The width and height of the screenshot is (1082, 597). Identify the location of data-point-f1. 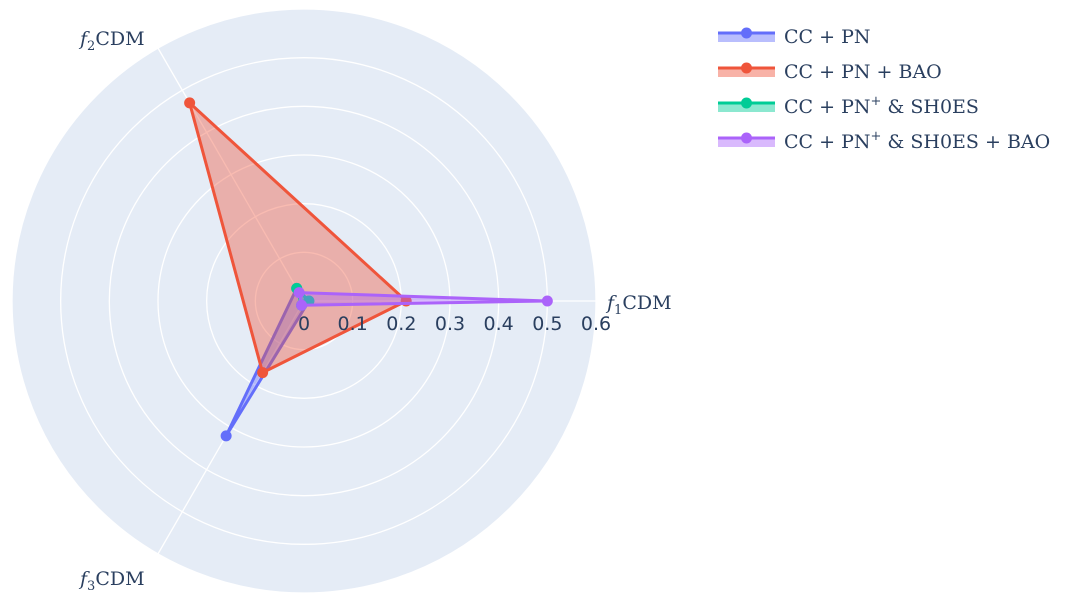
(547, 301).